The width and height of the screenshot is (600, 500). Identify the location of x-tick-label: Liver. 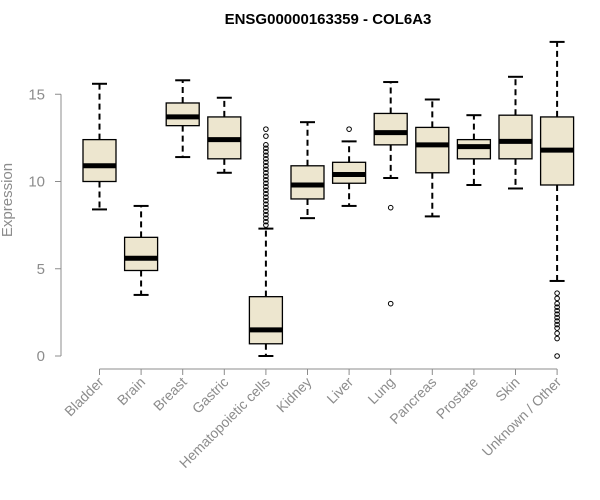
(339, 390).